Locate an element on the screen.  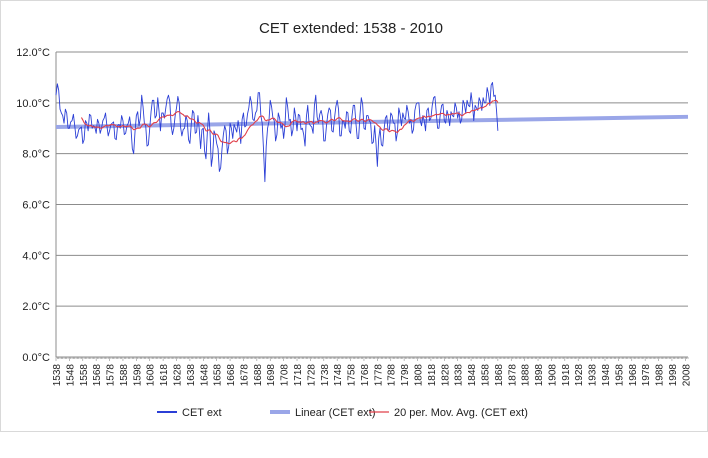
x-tick-label: 1588 is located at coordinates (124, 375).